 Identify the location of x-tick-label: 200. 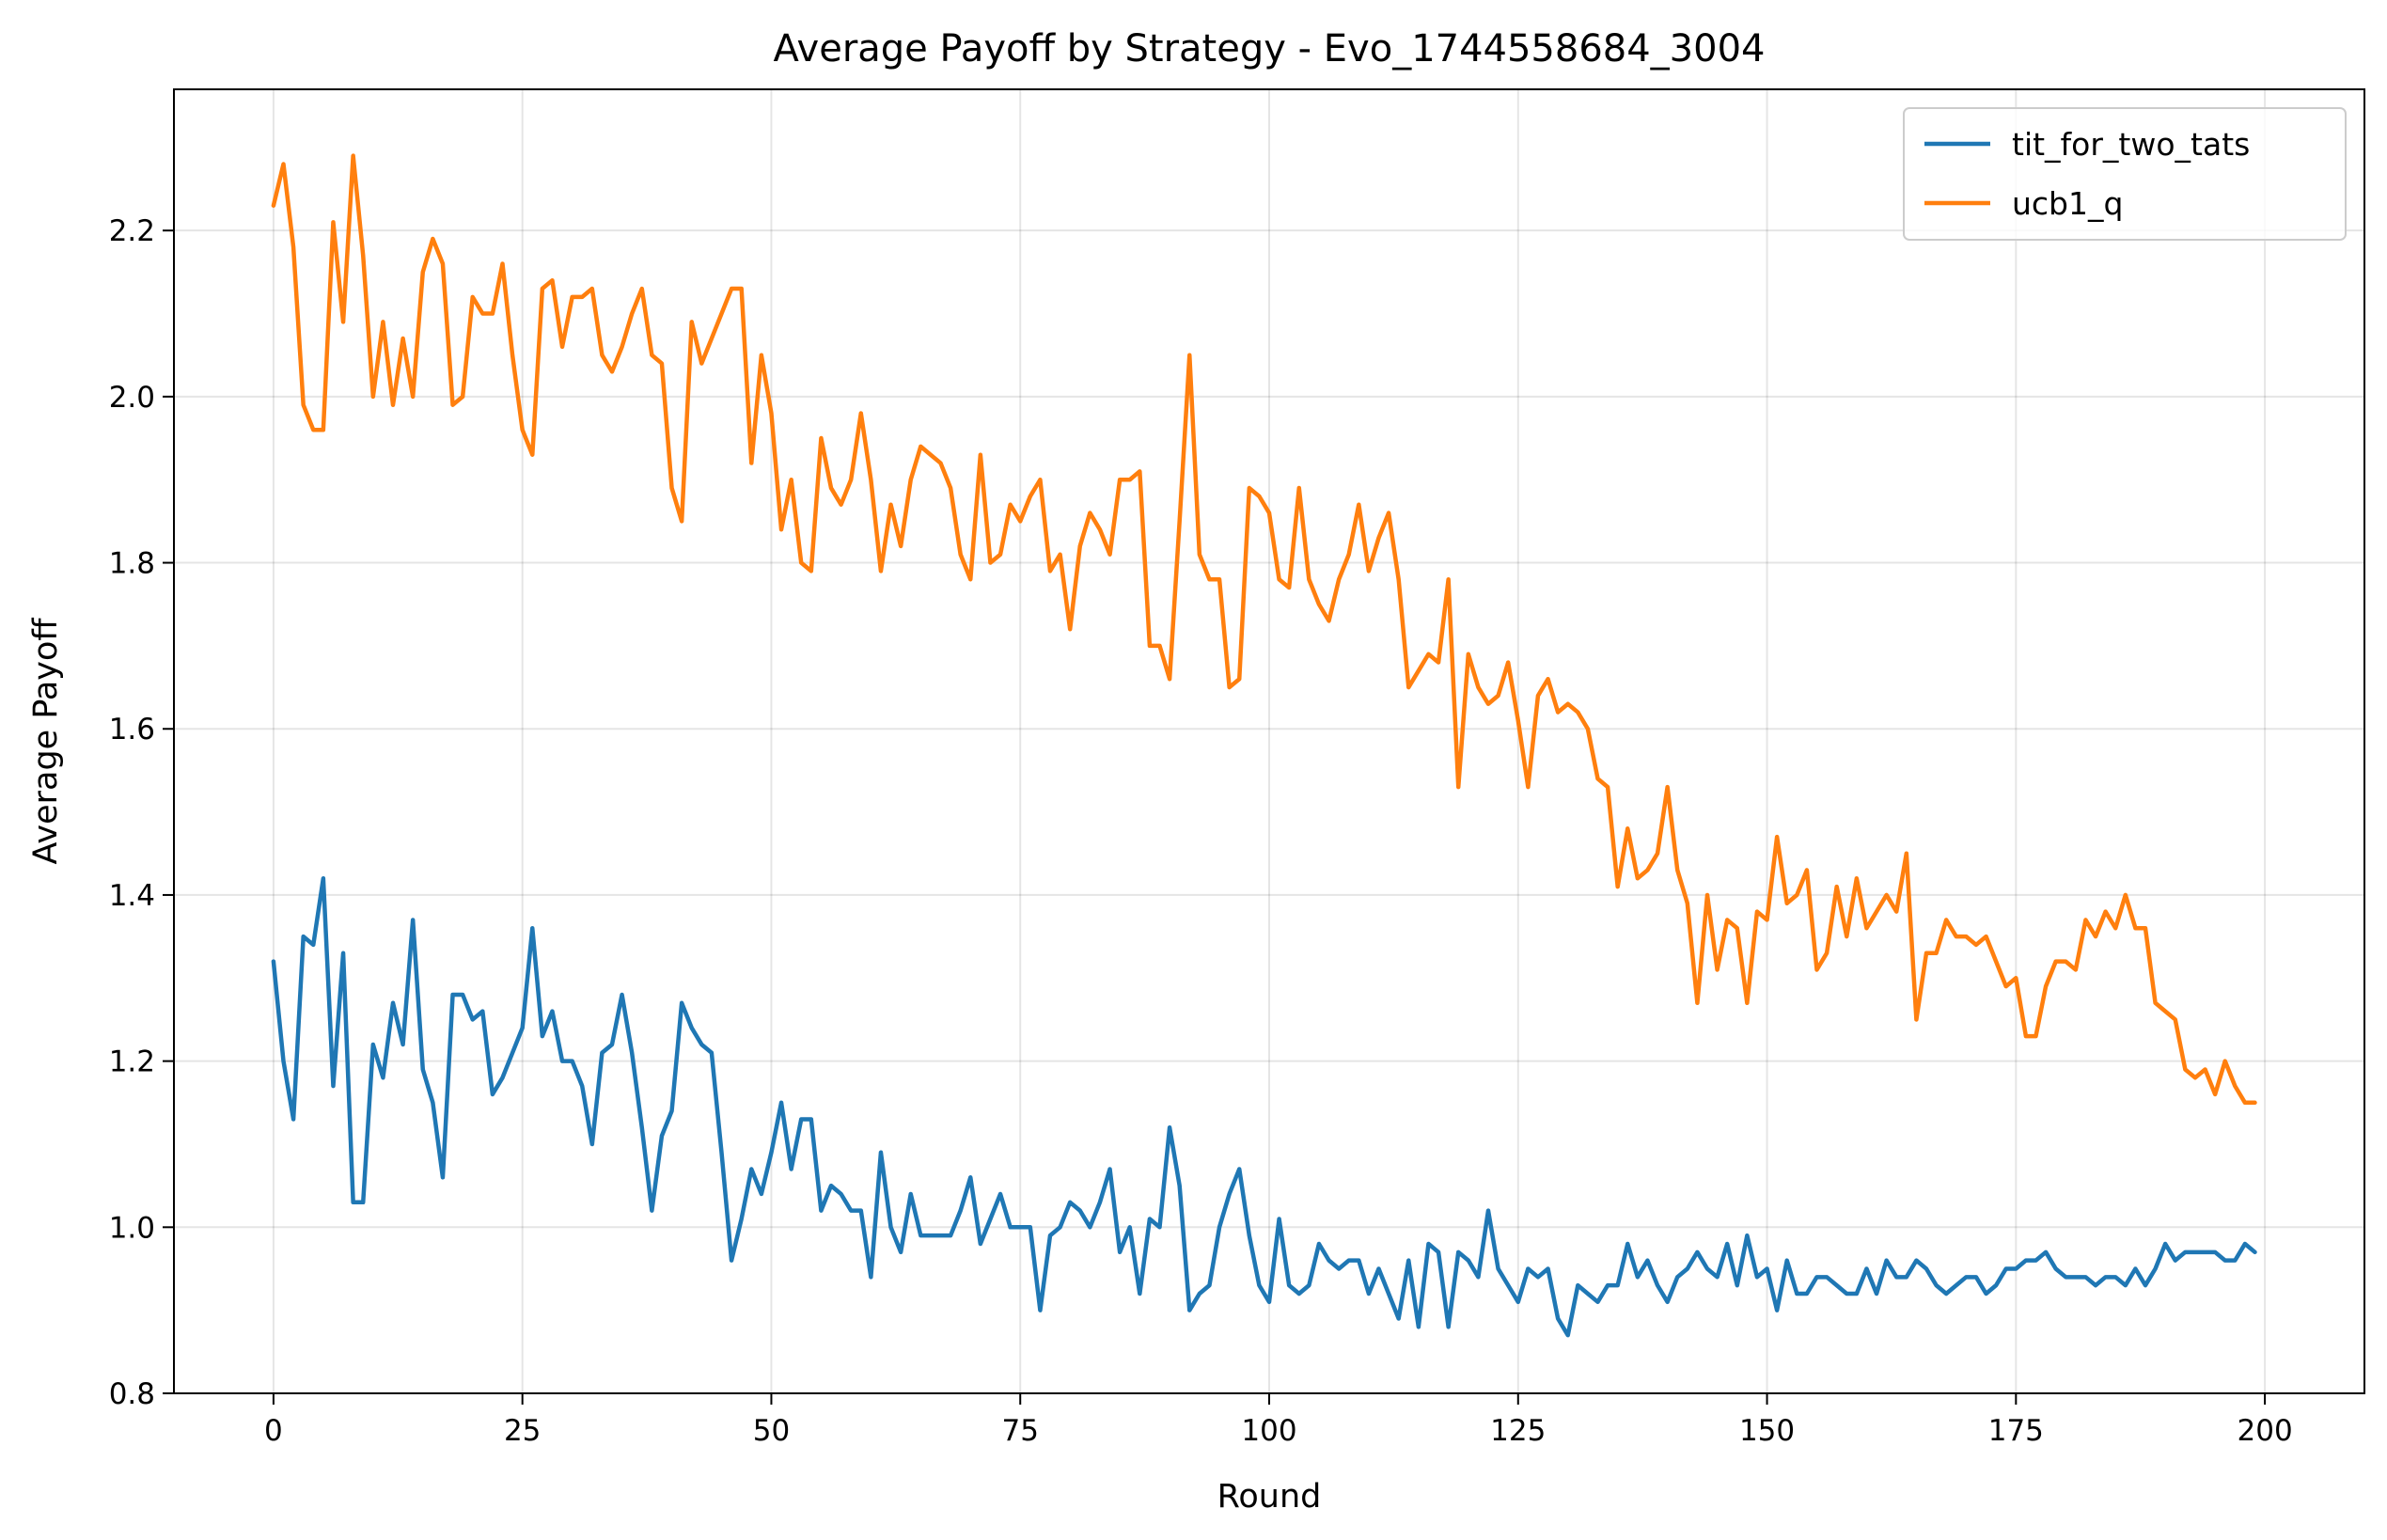
(2265, 1431).